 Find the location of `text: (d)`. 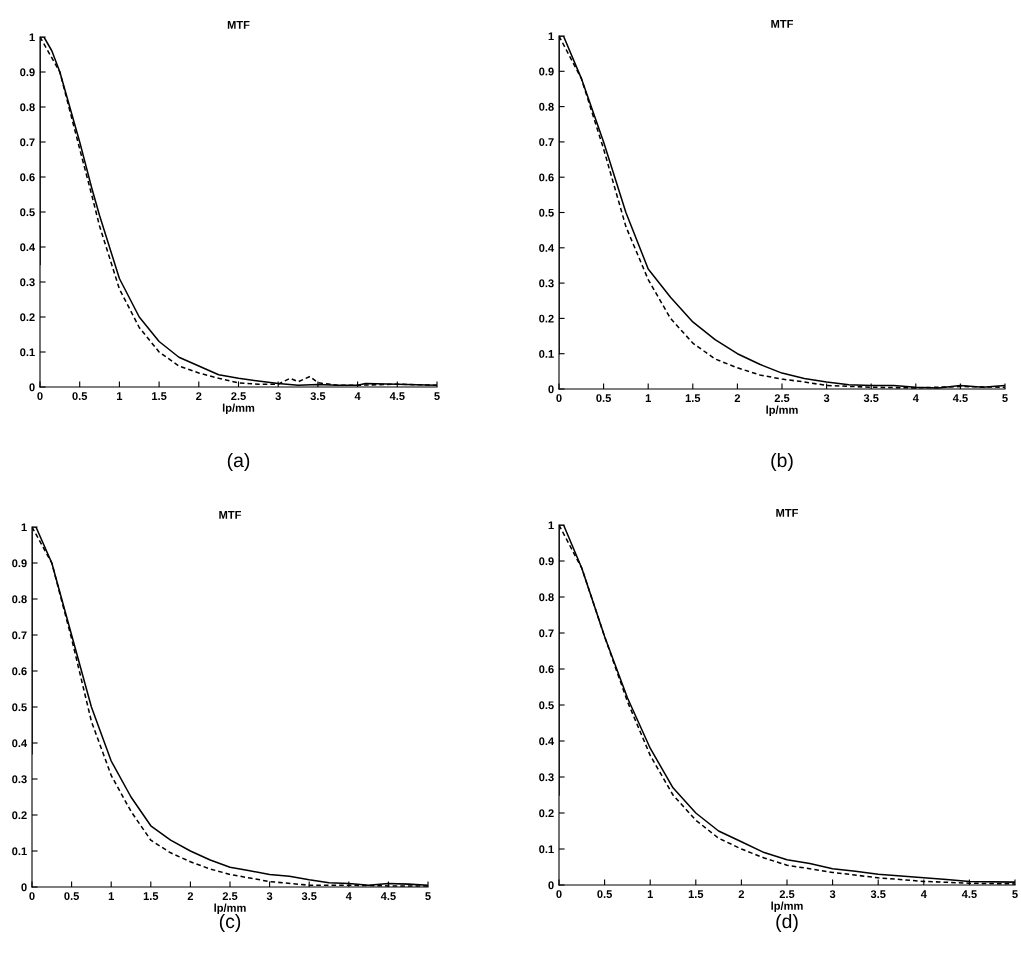

text: (d) is located at coordinates (787, 923).